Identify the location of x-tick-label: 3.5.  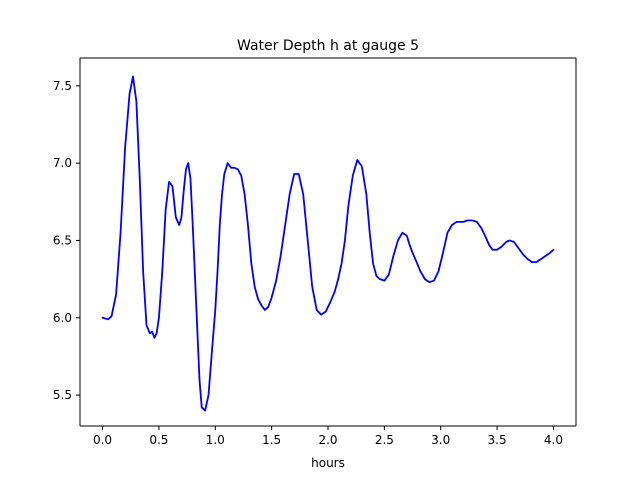
(497, 440).